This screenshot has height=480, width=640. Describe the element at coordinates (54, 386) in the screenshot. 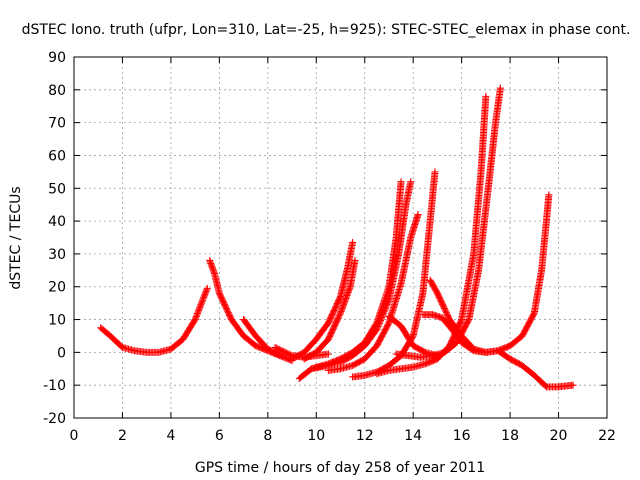

I see `y-tick-label: -10` at that location.